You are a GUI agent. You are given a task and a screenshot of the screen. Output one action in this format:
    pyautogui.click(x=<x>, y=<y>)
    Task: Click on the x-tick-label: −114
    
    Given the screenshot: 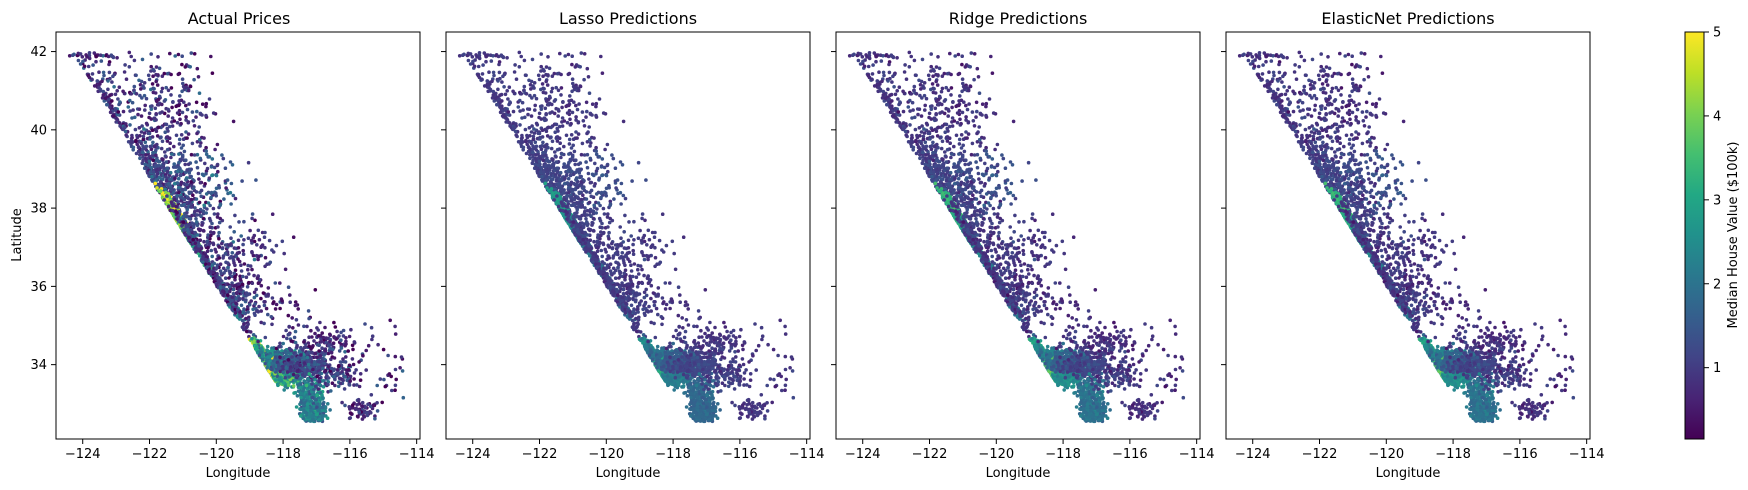 What is the action you would take?
    pyautogui.click(x=417, y=454)
    